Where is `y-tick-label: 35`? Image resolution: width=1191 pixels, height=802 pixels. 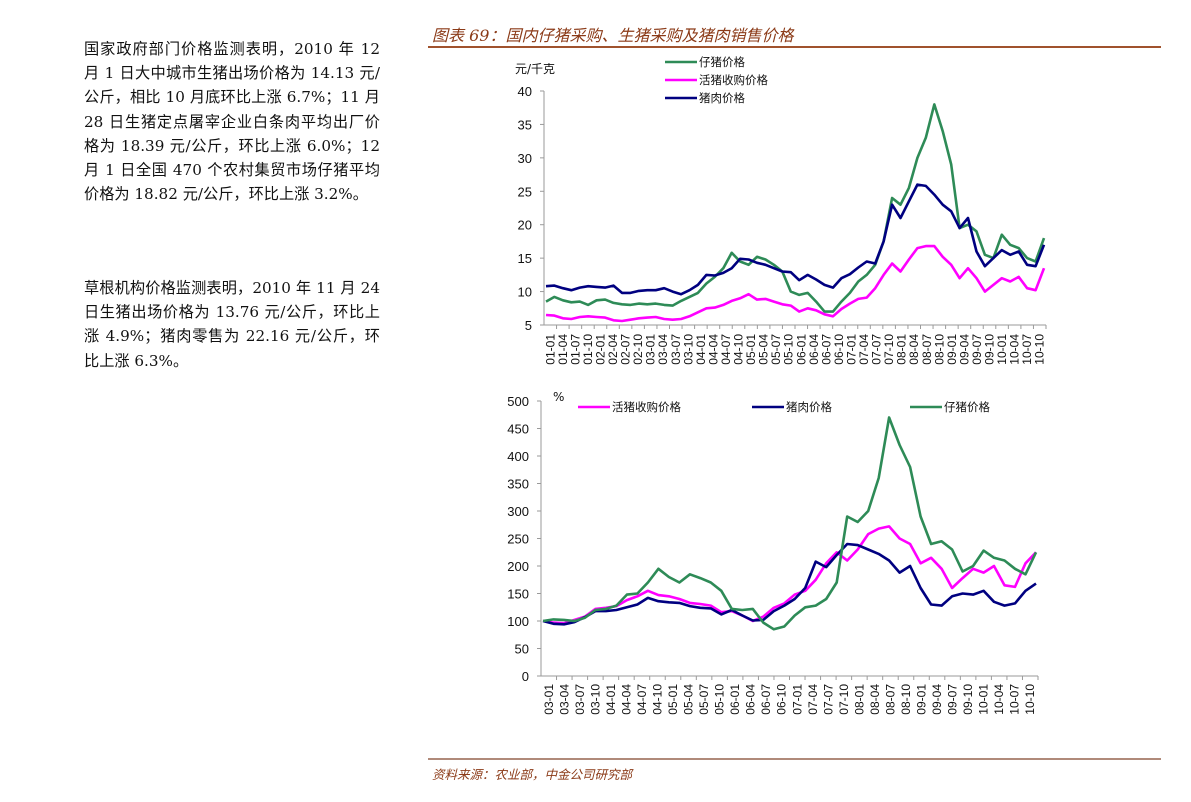
y-tick-label: 35 is located at coordinates (525, 124).